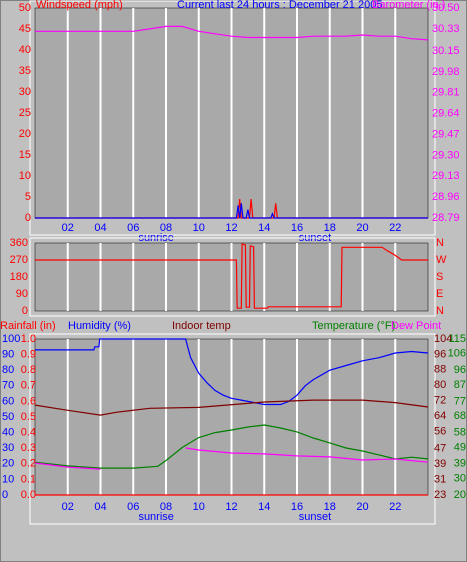 This screenshot has height=562, width=467. I want to click on annotation: sunrise, so click(155, 517).